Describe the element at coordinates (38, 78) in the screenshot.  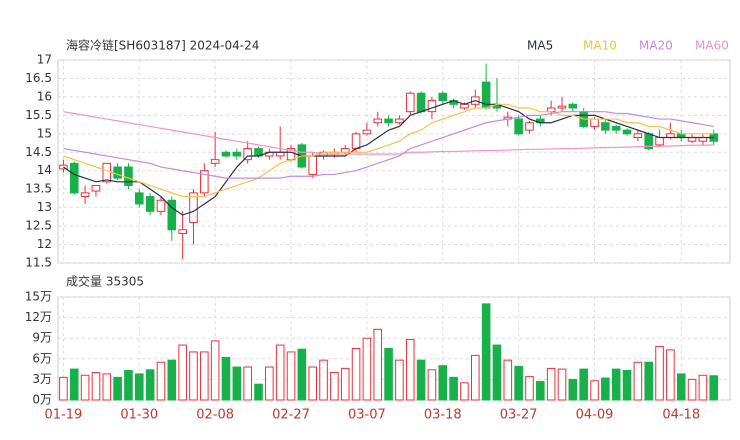
I see `y-tick-label: 16.5` at that location.